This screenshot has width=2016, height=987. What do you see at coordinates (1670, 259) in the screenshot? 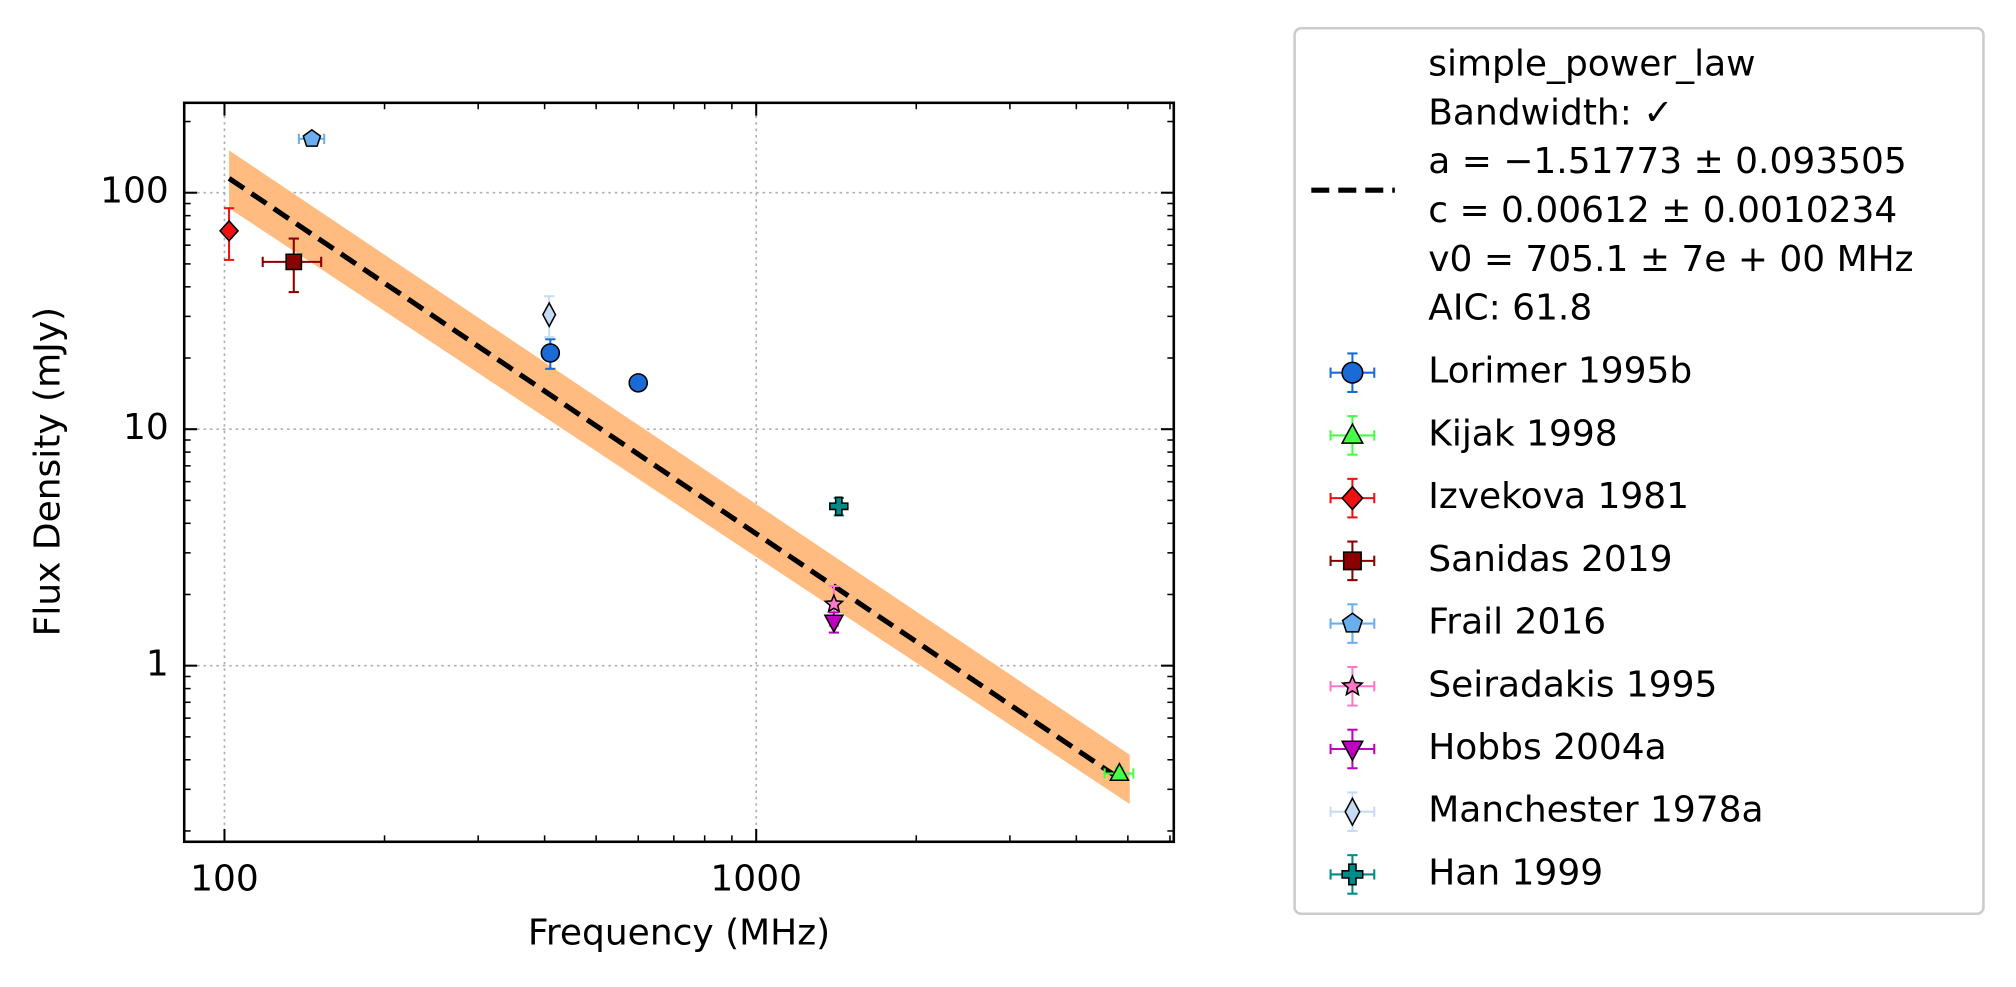
I see `legend-fit-text: v0 = 705.1 ± 7e + 00 MHz` at bounding box center [1670, 259].